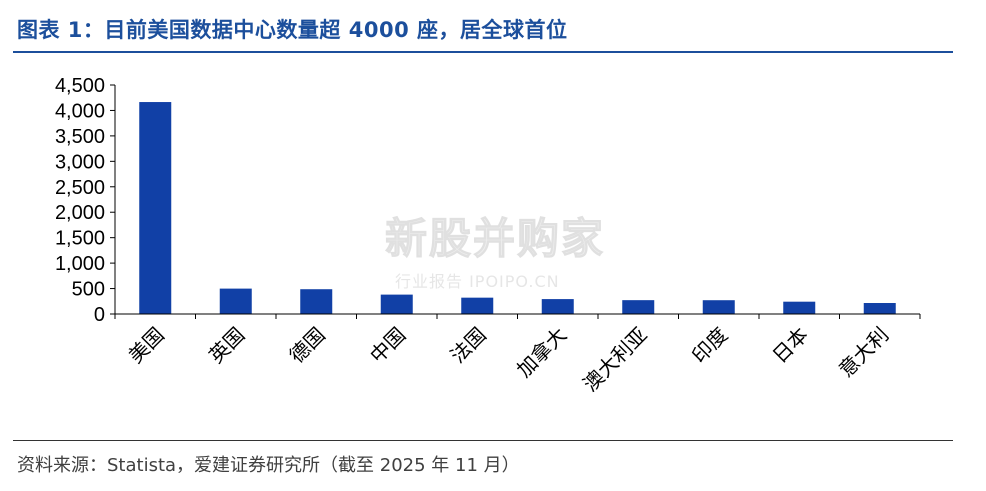 This screenshot has height=491, width=986. What do you see at coordinates (80, 162) in the screenshot?
I see `y-tick-label: 3,000` at bounding box center [80, 162].